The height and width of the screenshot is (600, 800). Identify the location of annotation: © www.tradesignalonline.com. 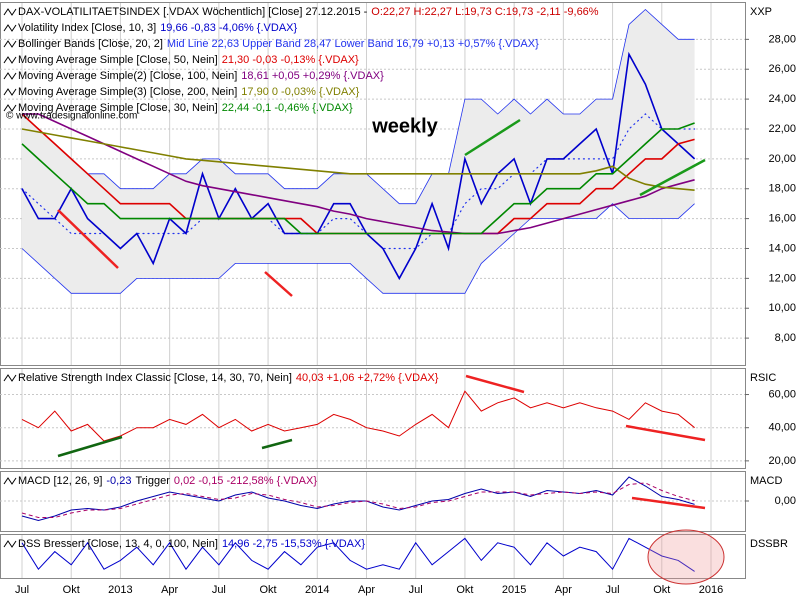
(71, 116).